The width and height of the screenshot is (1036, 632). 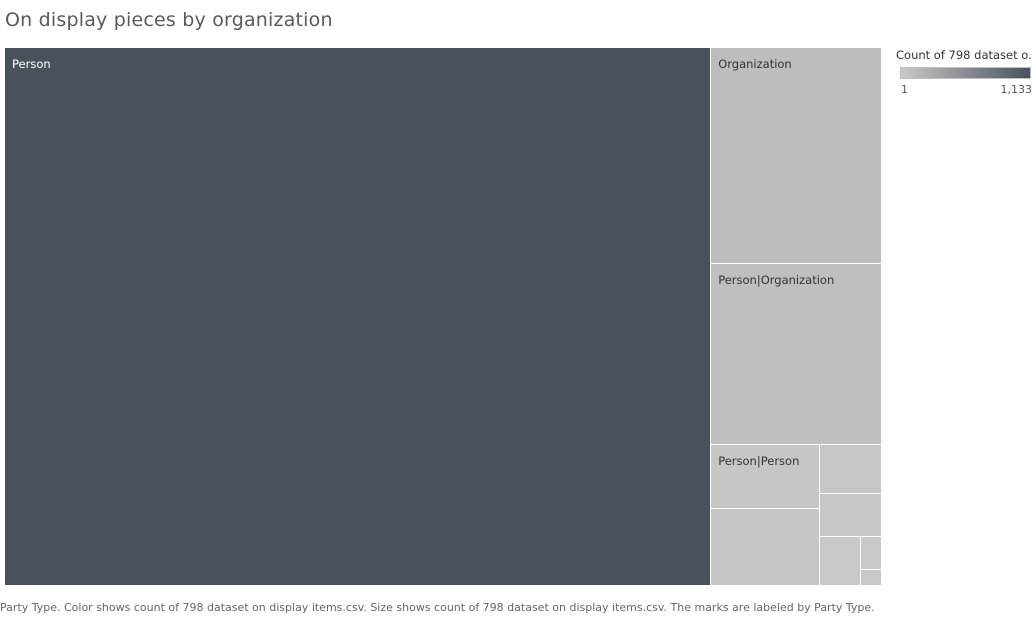 What do you see at coordinates (759, 460) in the screenshot?
I see `tile-label: Person|Person` at bounding box center [759, 460].